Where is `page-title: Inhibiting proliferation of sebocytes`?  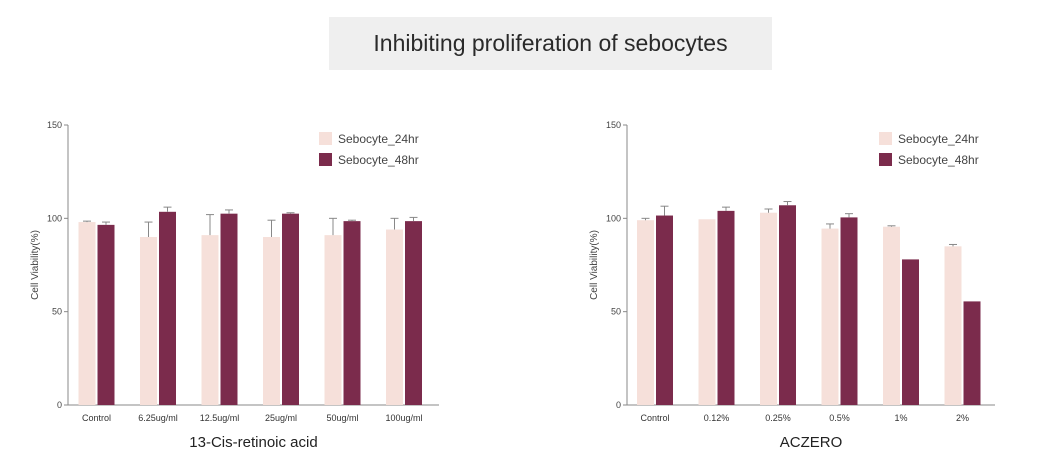 page-title: Inhibiting proliferation of sebocytes is located at coordinates (550, 43).